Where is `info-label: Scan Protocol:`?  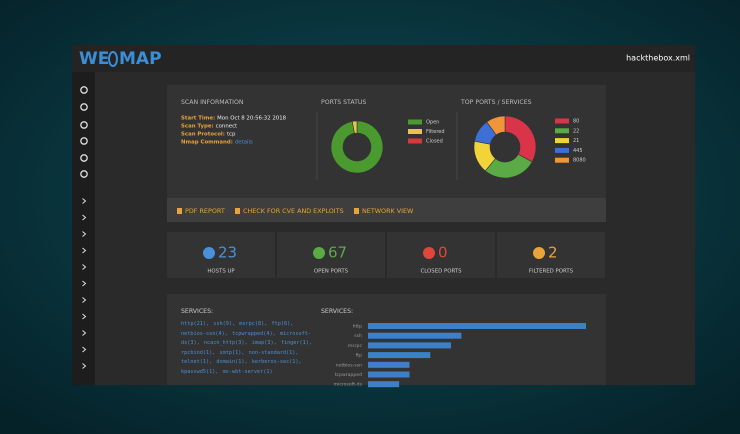
info-label: Scan Protocol: is located at coordinates (203, 135).